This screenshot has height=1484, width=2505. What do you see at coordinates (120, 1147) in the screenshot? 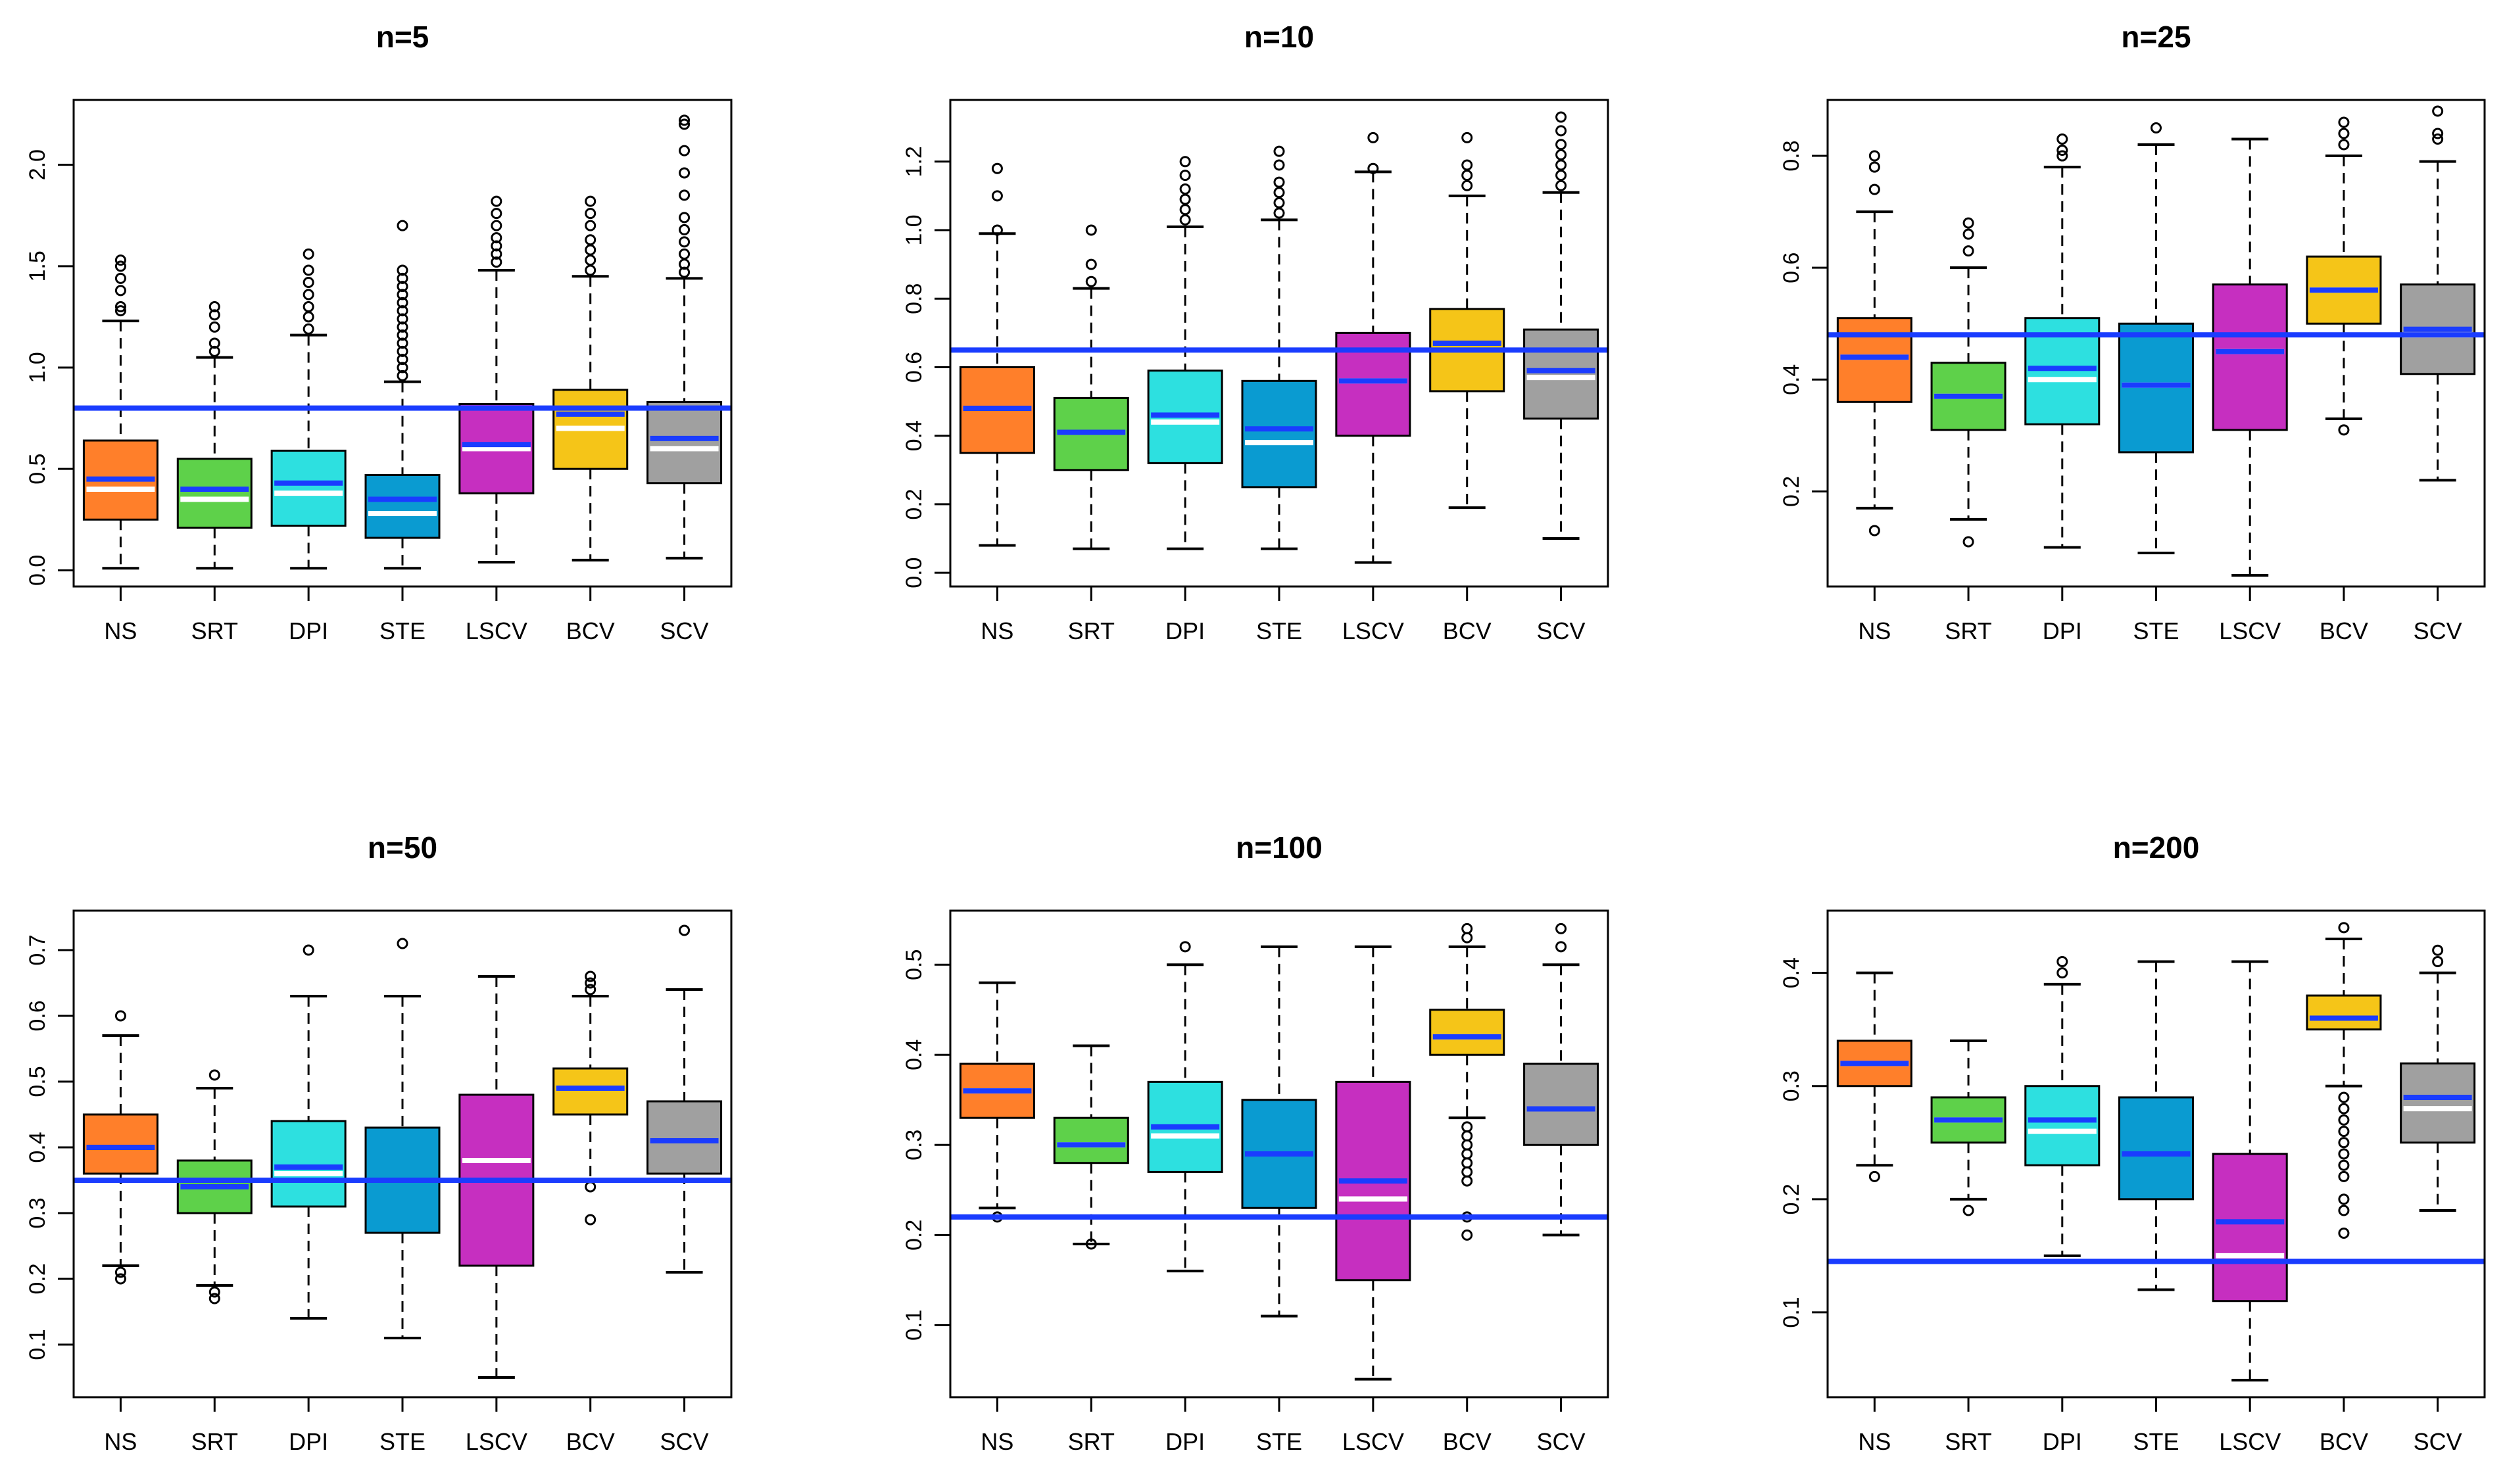
I see `box-ns` at bounding box center [120, 1147].